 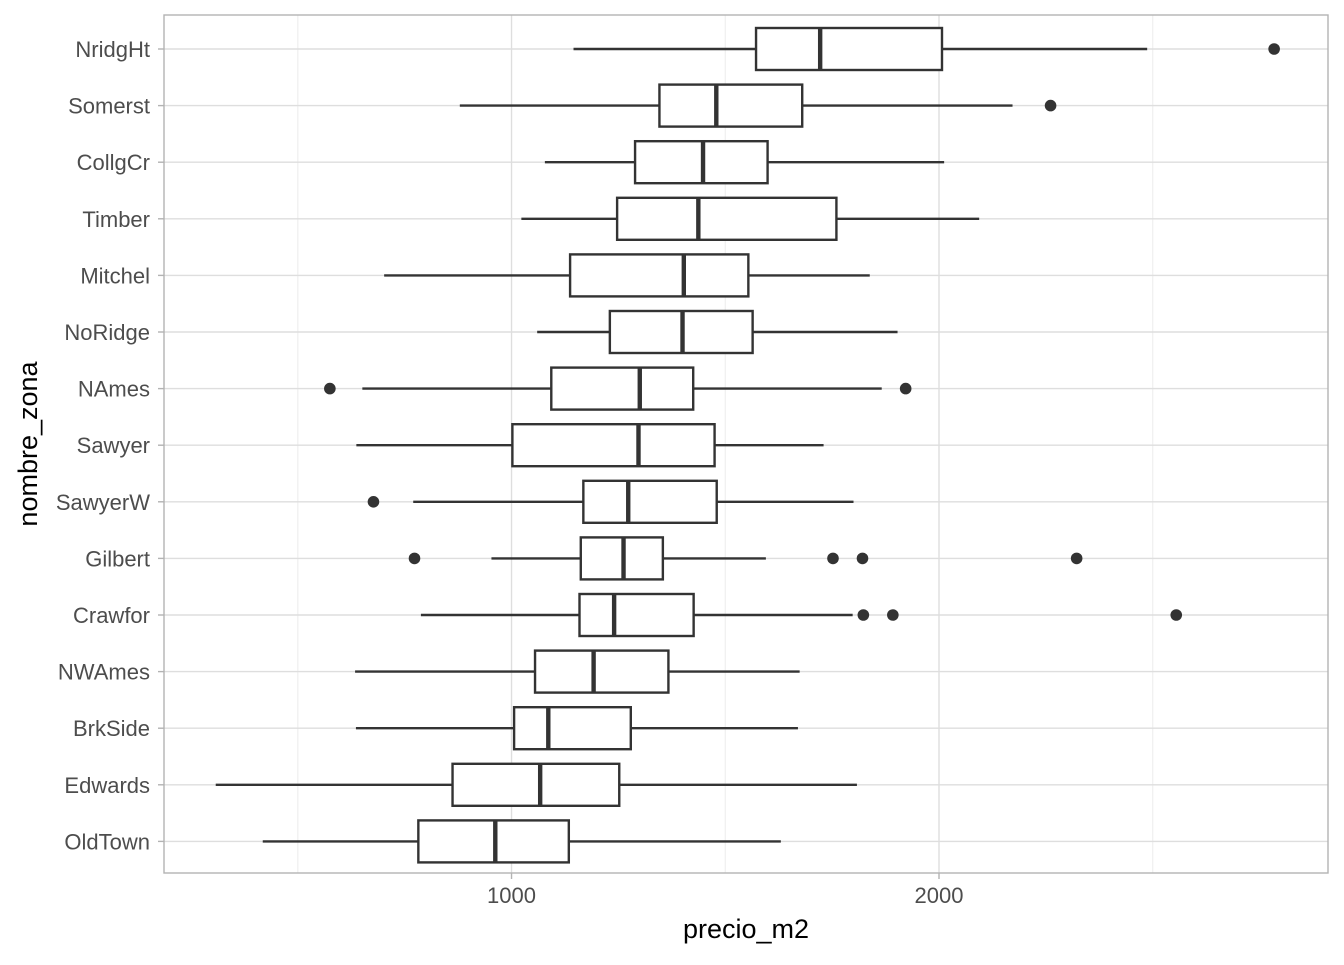 I want to click on y-tick-label: NridgHt, so click(x=112, y=49).